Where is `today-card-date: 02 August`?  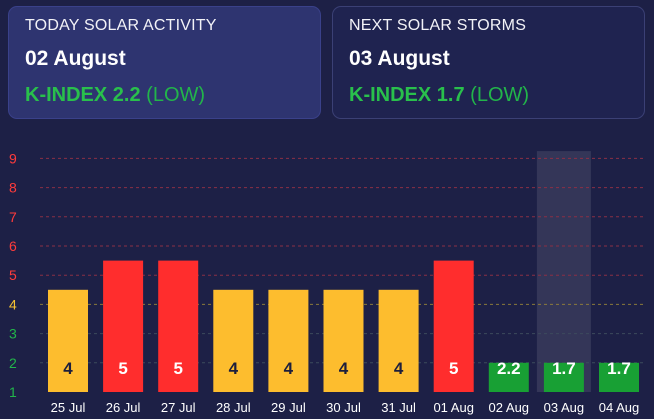
today-card-date: 02 August is located at coordinates (75, 58).